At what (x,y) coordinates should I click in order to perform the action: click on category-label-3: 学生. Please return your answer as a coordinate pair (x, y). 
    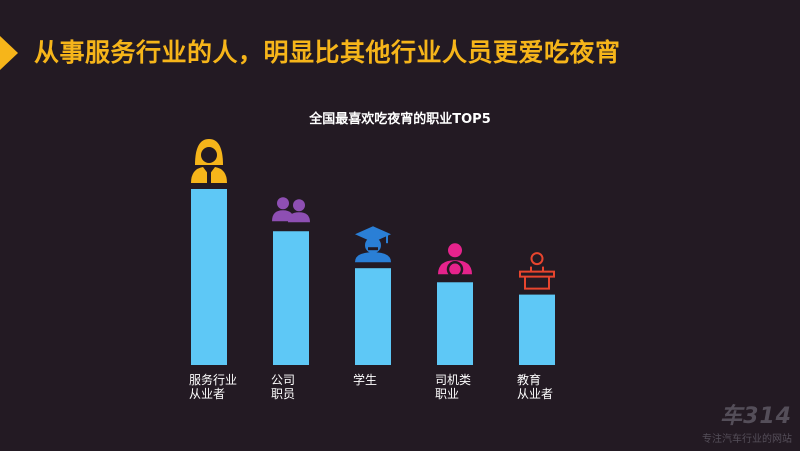
    Looking at the image, I should click on (365, 380).